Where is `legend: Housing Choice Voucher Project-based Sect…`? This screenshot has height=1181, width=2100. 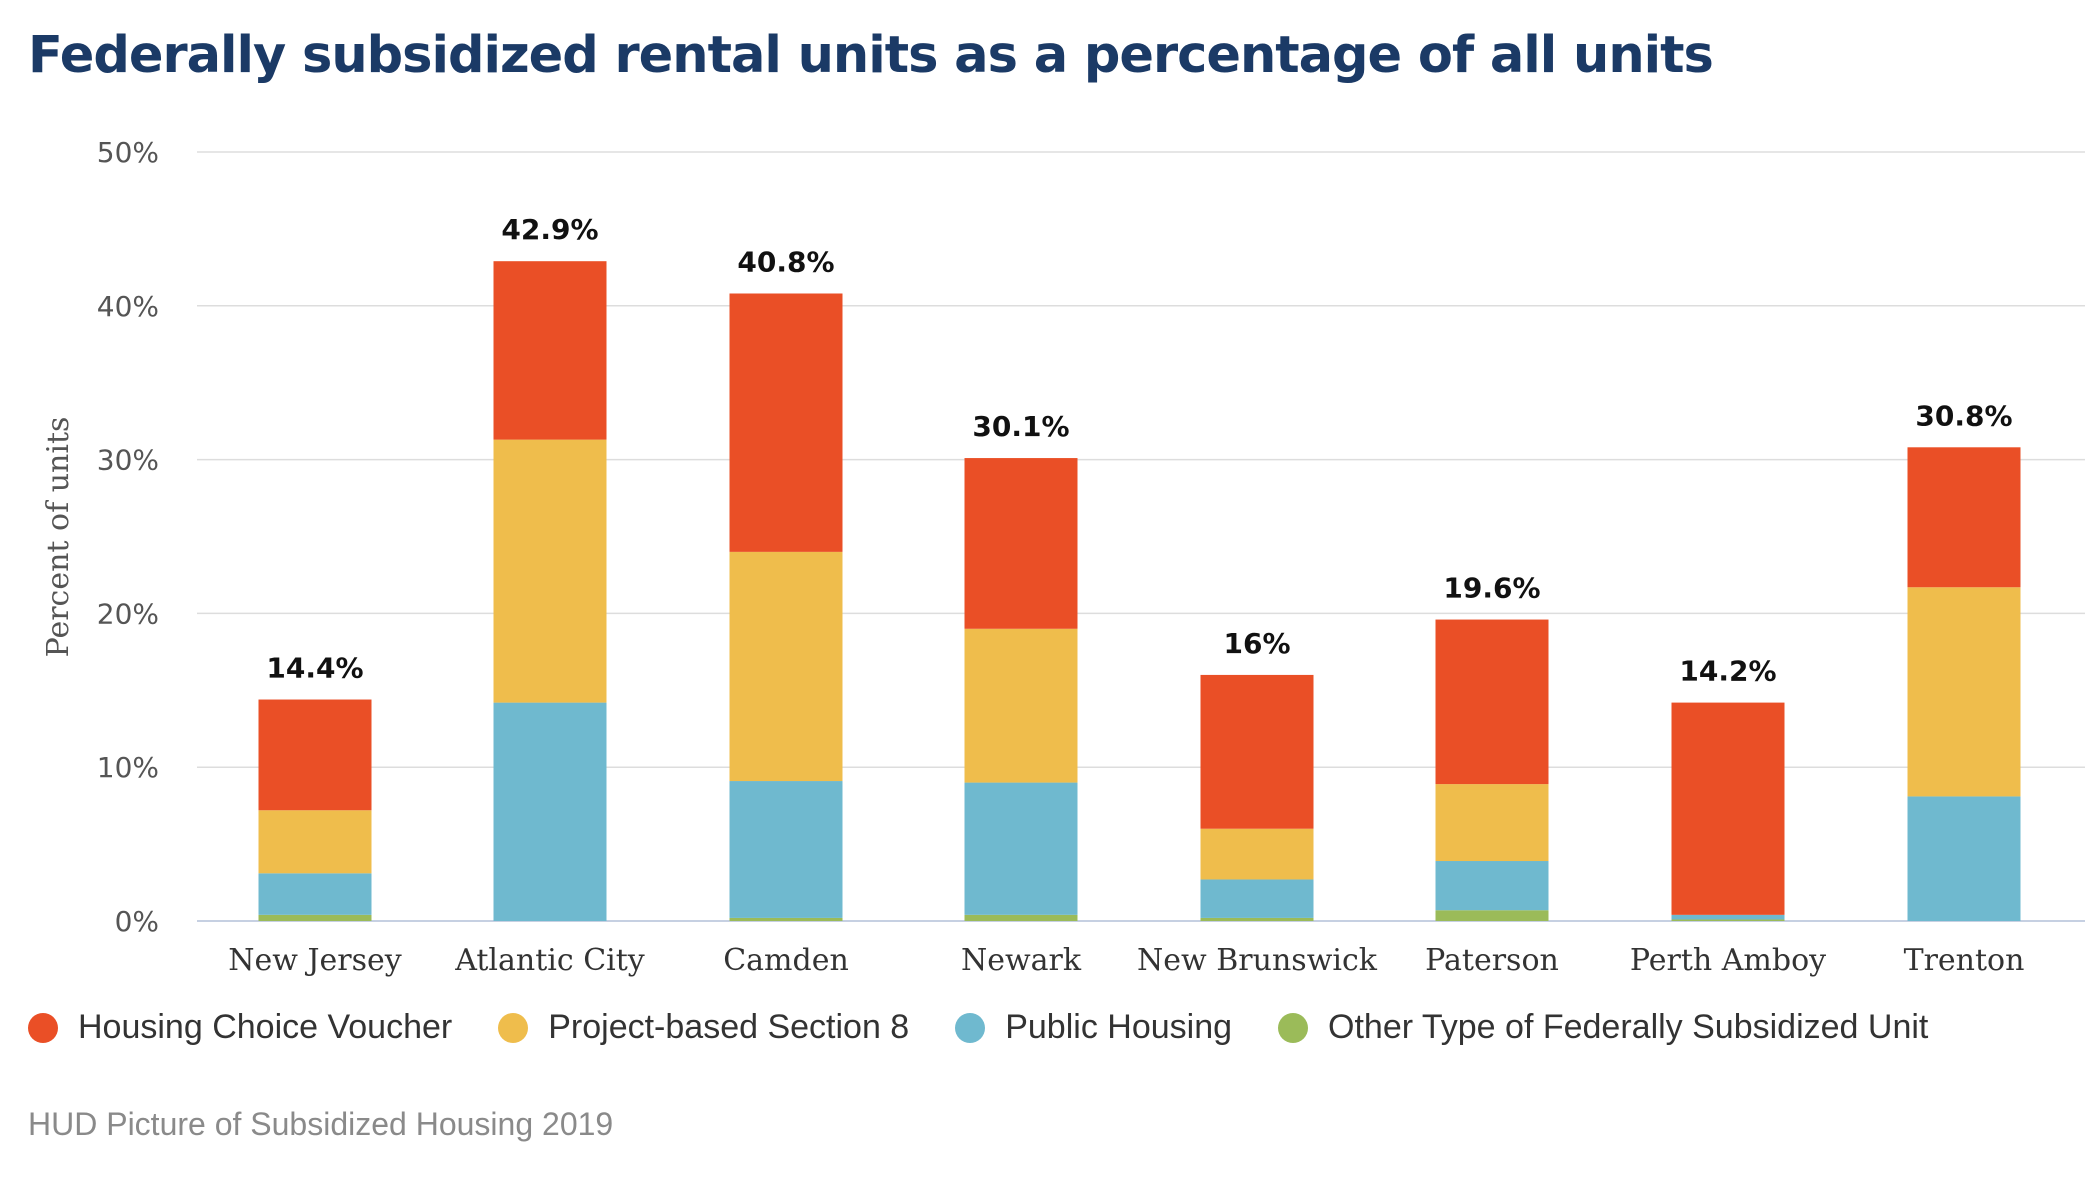
legend: Housing Choice Voucher Project-based Sect… is located at coordinates (1001, 1027).